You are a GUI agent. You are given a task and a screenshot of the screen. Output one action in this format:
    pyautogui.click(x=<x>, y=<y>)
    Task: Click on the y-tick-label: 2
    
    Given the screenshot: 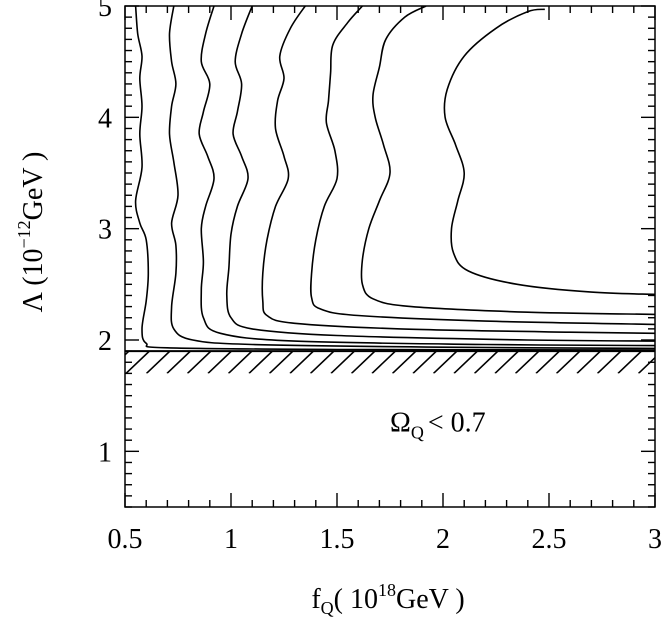 What is the action you would take?
    pyautogui.click(x=105, y=341)
    